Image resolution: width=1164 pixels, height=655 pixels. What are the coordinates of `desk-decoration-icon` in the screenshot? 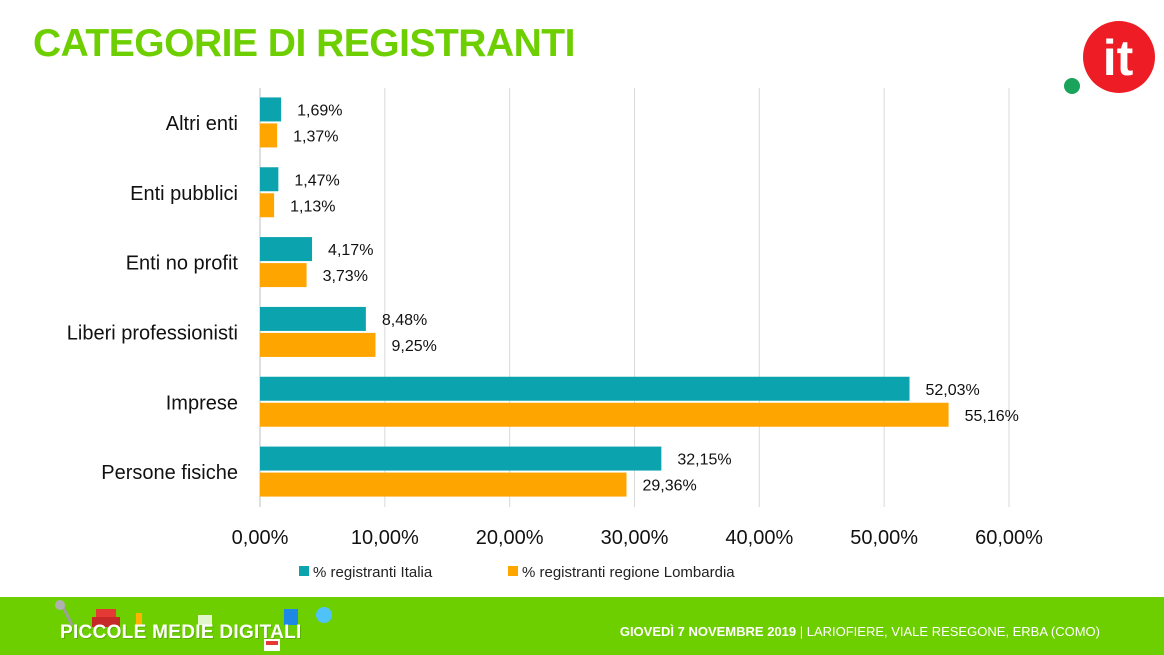 It's located at (193, 625).